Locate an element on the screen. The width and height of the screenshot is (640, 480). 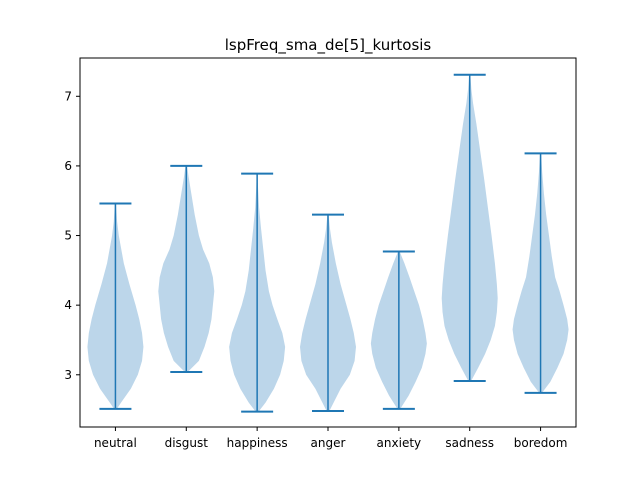
x-tick-label: anger is located at coordinates (328, 443).